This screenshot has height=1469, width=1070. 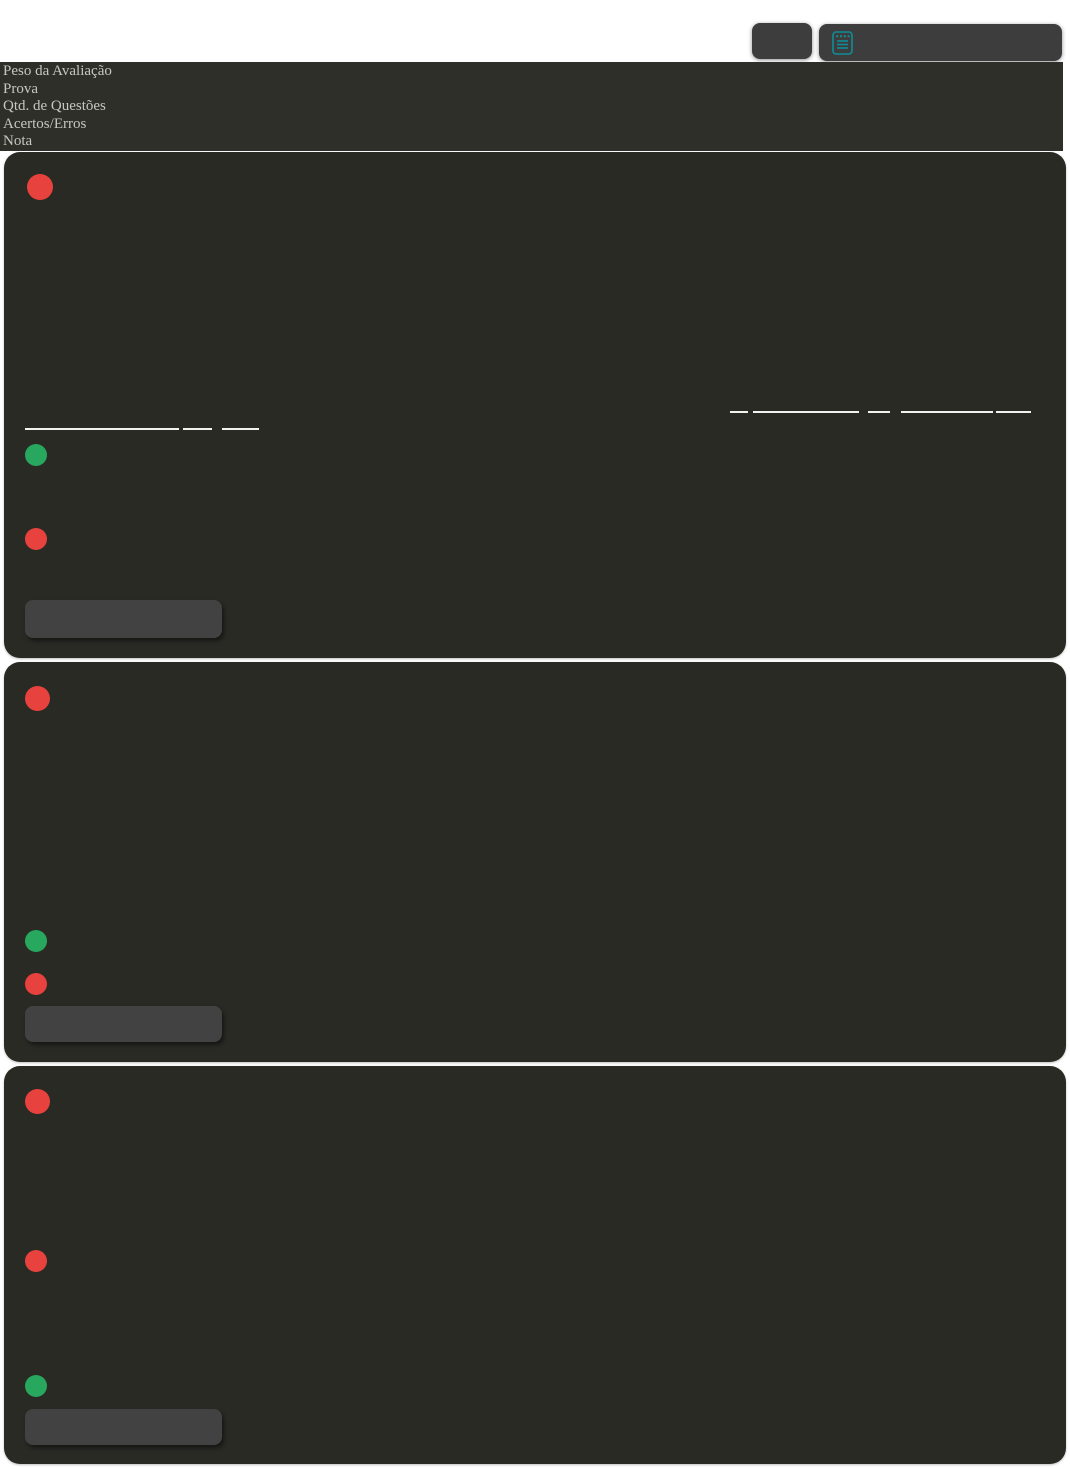 What do you see at coordinates (18, 141) in the screenshot?
I see `summary-row-nota: Nota` at bounding box center [18, 141].